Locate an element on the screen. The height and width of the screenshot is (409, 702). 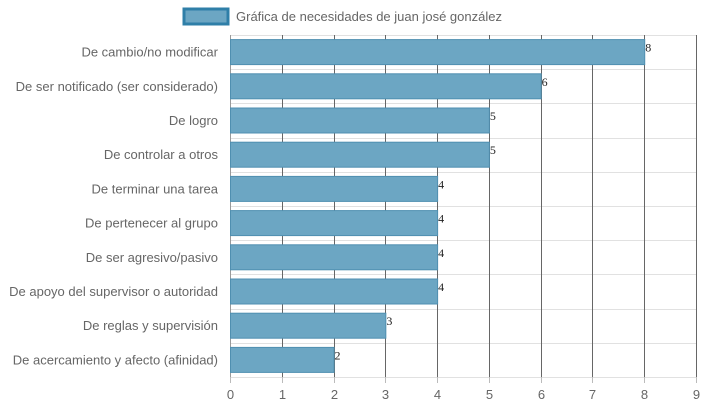
data-label: 8 is located at coordinates (648, 48).